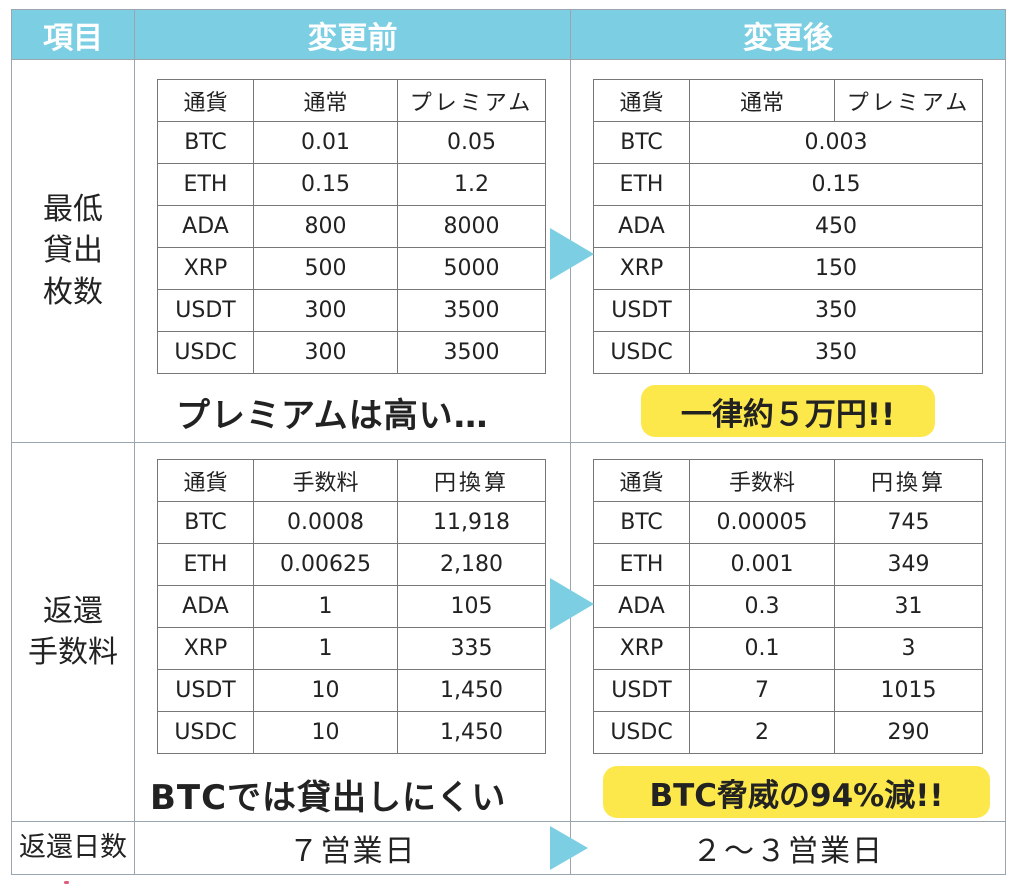  What do you see at coordinates (471, 226) in the screenshot?
I see `table-cell: 8000` at bounding box center [471, 226].